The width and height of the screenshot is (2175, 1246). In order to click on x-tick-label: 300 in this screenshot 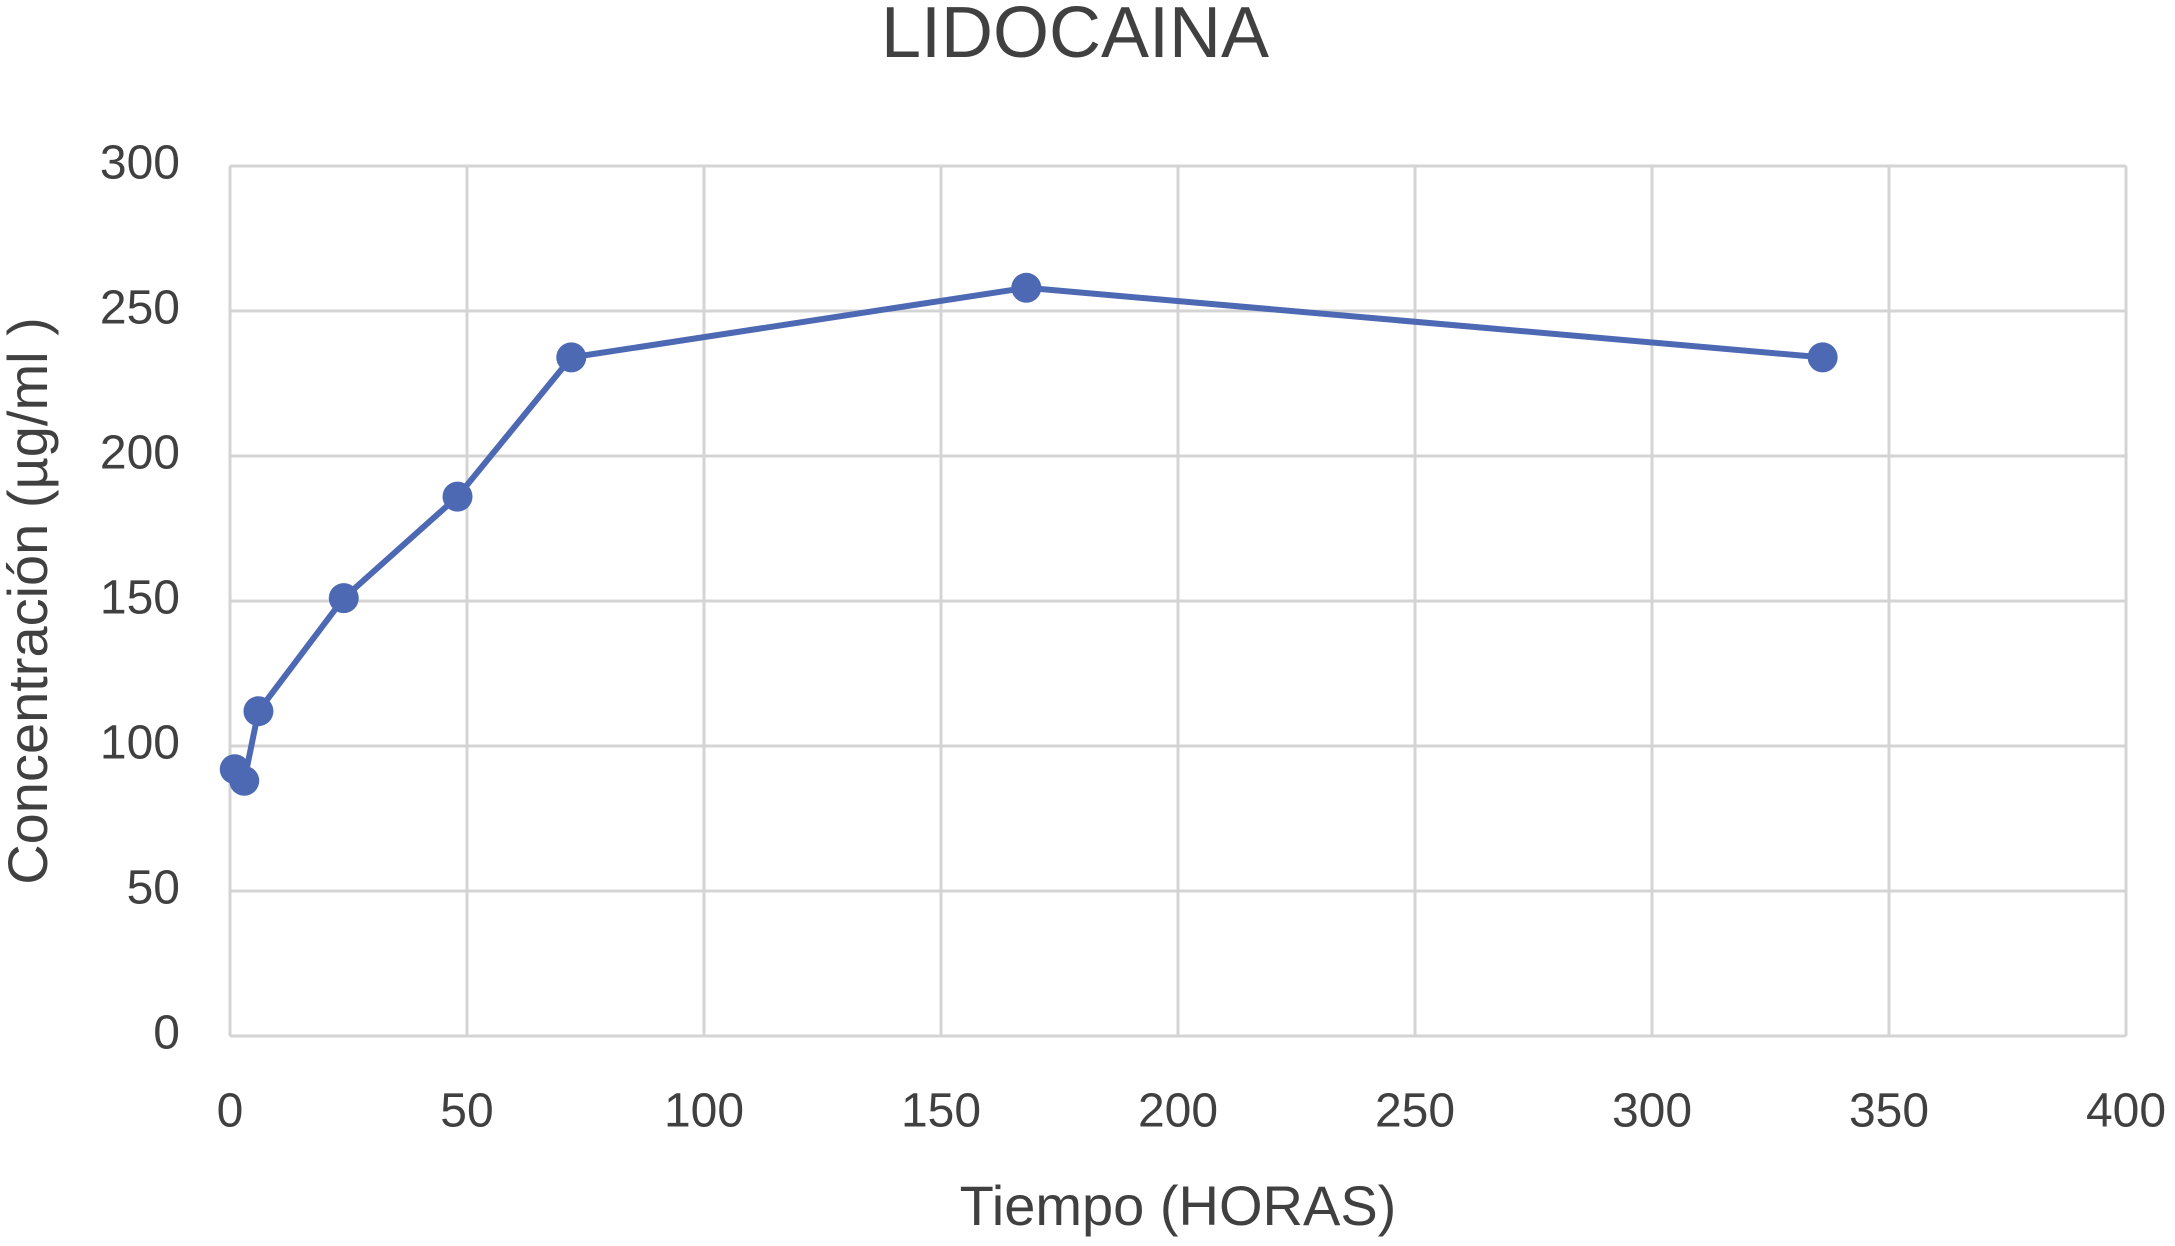, I will do `click(1652, 1111)`.